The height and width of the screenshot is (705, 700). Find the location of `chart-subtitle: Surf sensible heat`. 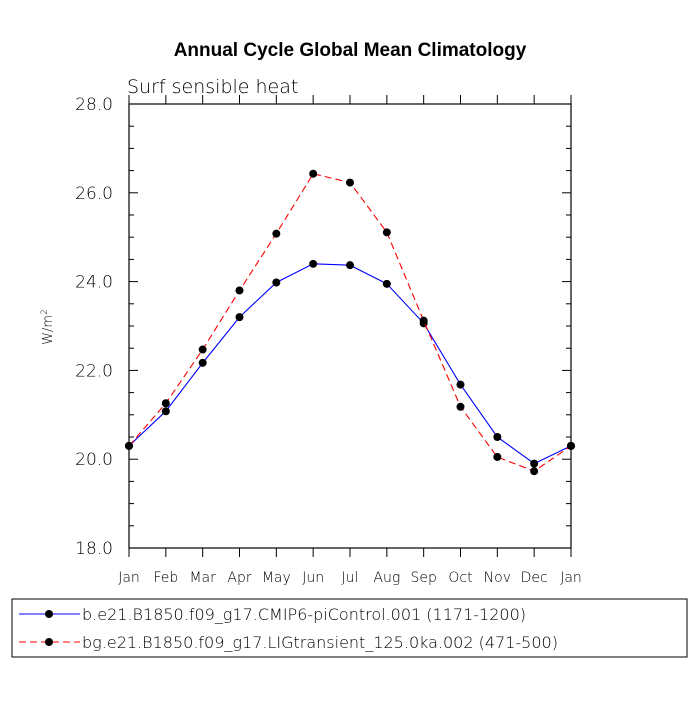

chart-subtitle: Surf sensible heat is located at coordinates (212, 87).